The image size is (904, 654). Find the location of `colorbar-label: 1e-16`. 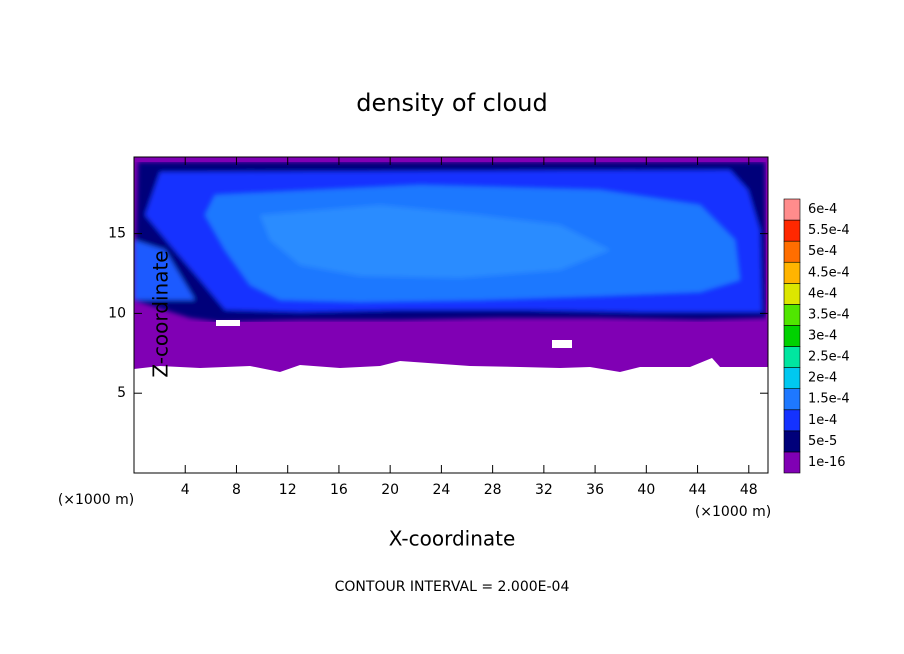

colorbar-label: 1e-16 is located at coordinates (827, 462).